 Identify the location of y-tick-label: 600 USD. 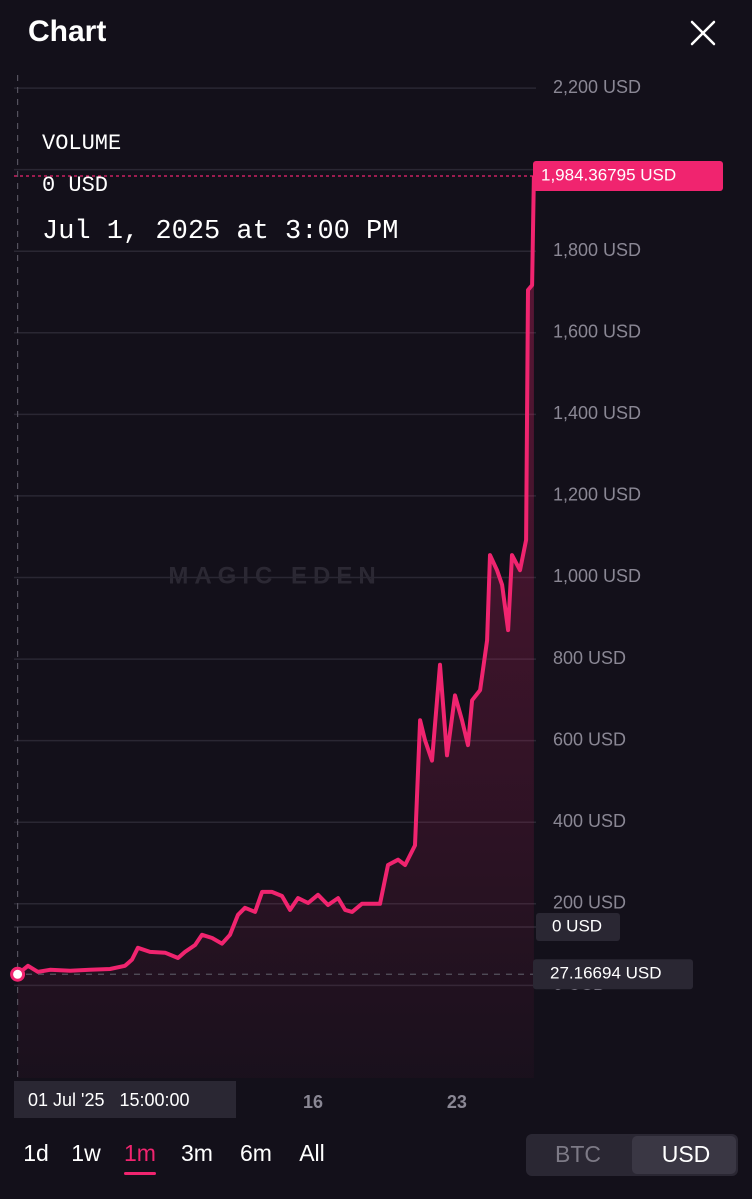
(589, 739).